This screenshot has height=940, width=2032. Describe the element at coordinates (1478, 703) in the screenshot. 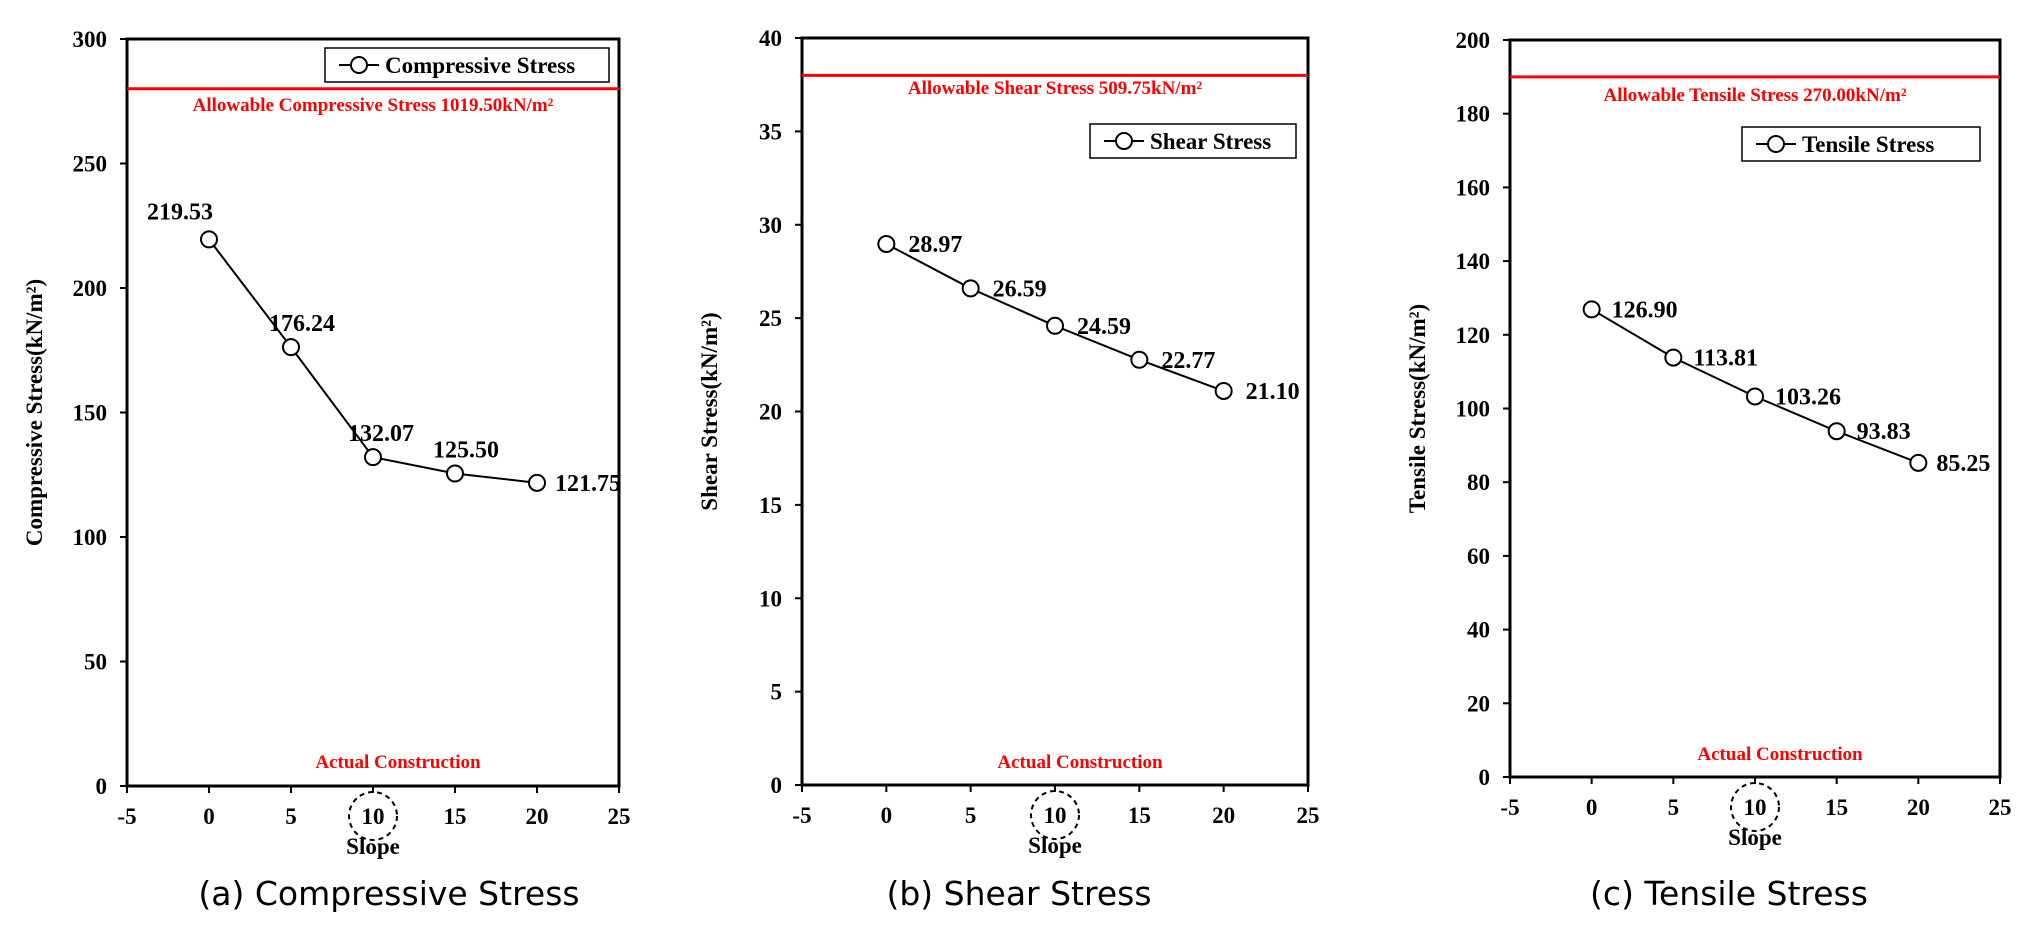

I see `y-tick-label: 20` at that location.